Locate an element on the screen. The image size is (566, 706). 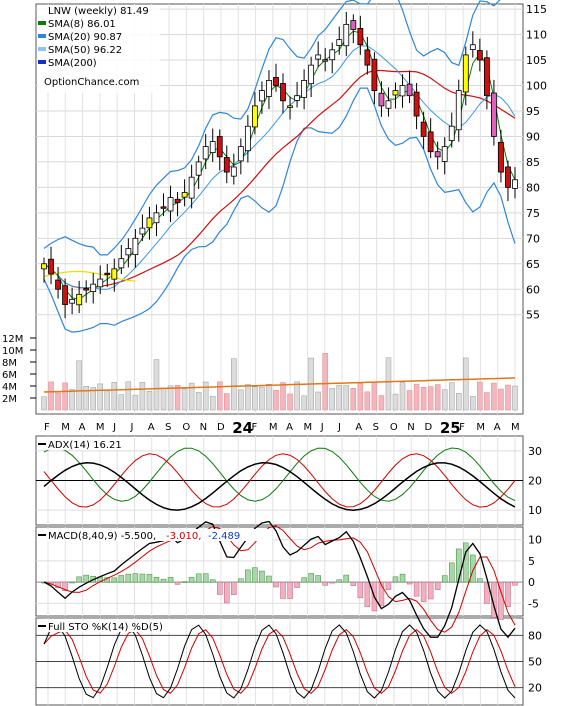
macd-swatch is located at coordinates (42, 535).